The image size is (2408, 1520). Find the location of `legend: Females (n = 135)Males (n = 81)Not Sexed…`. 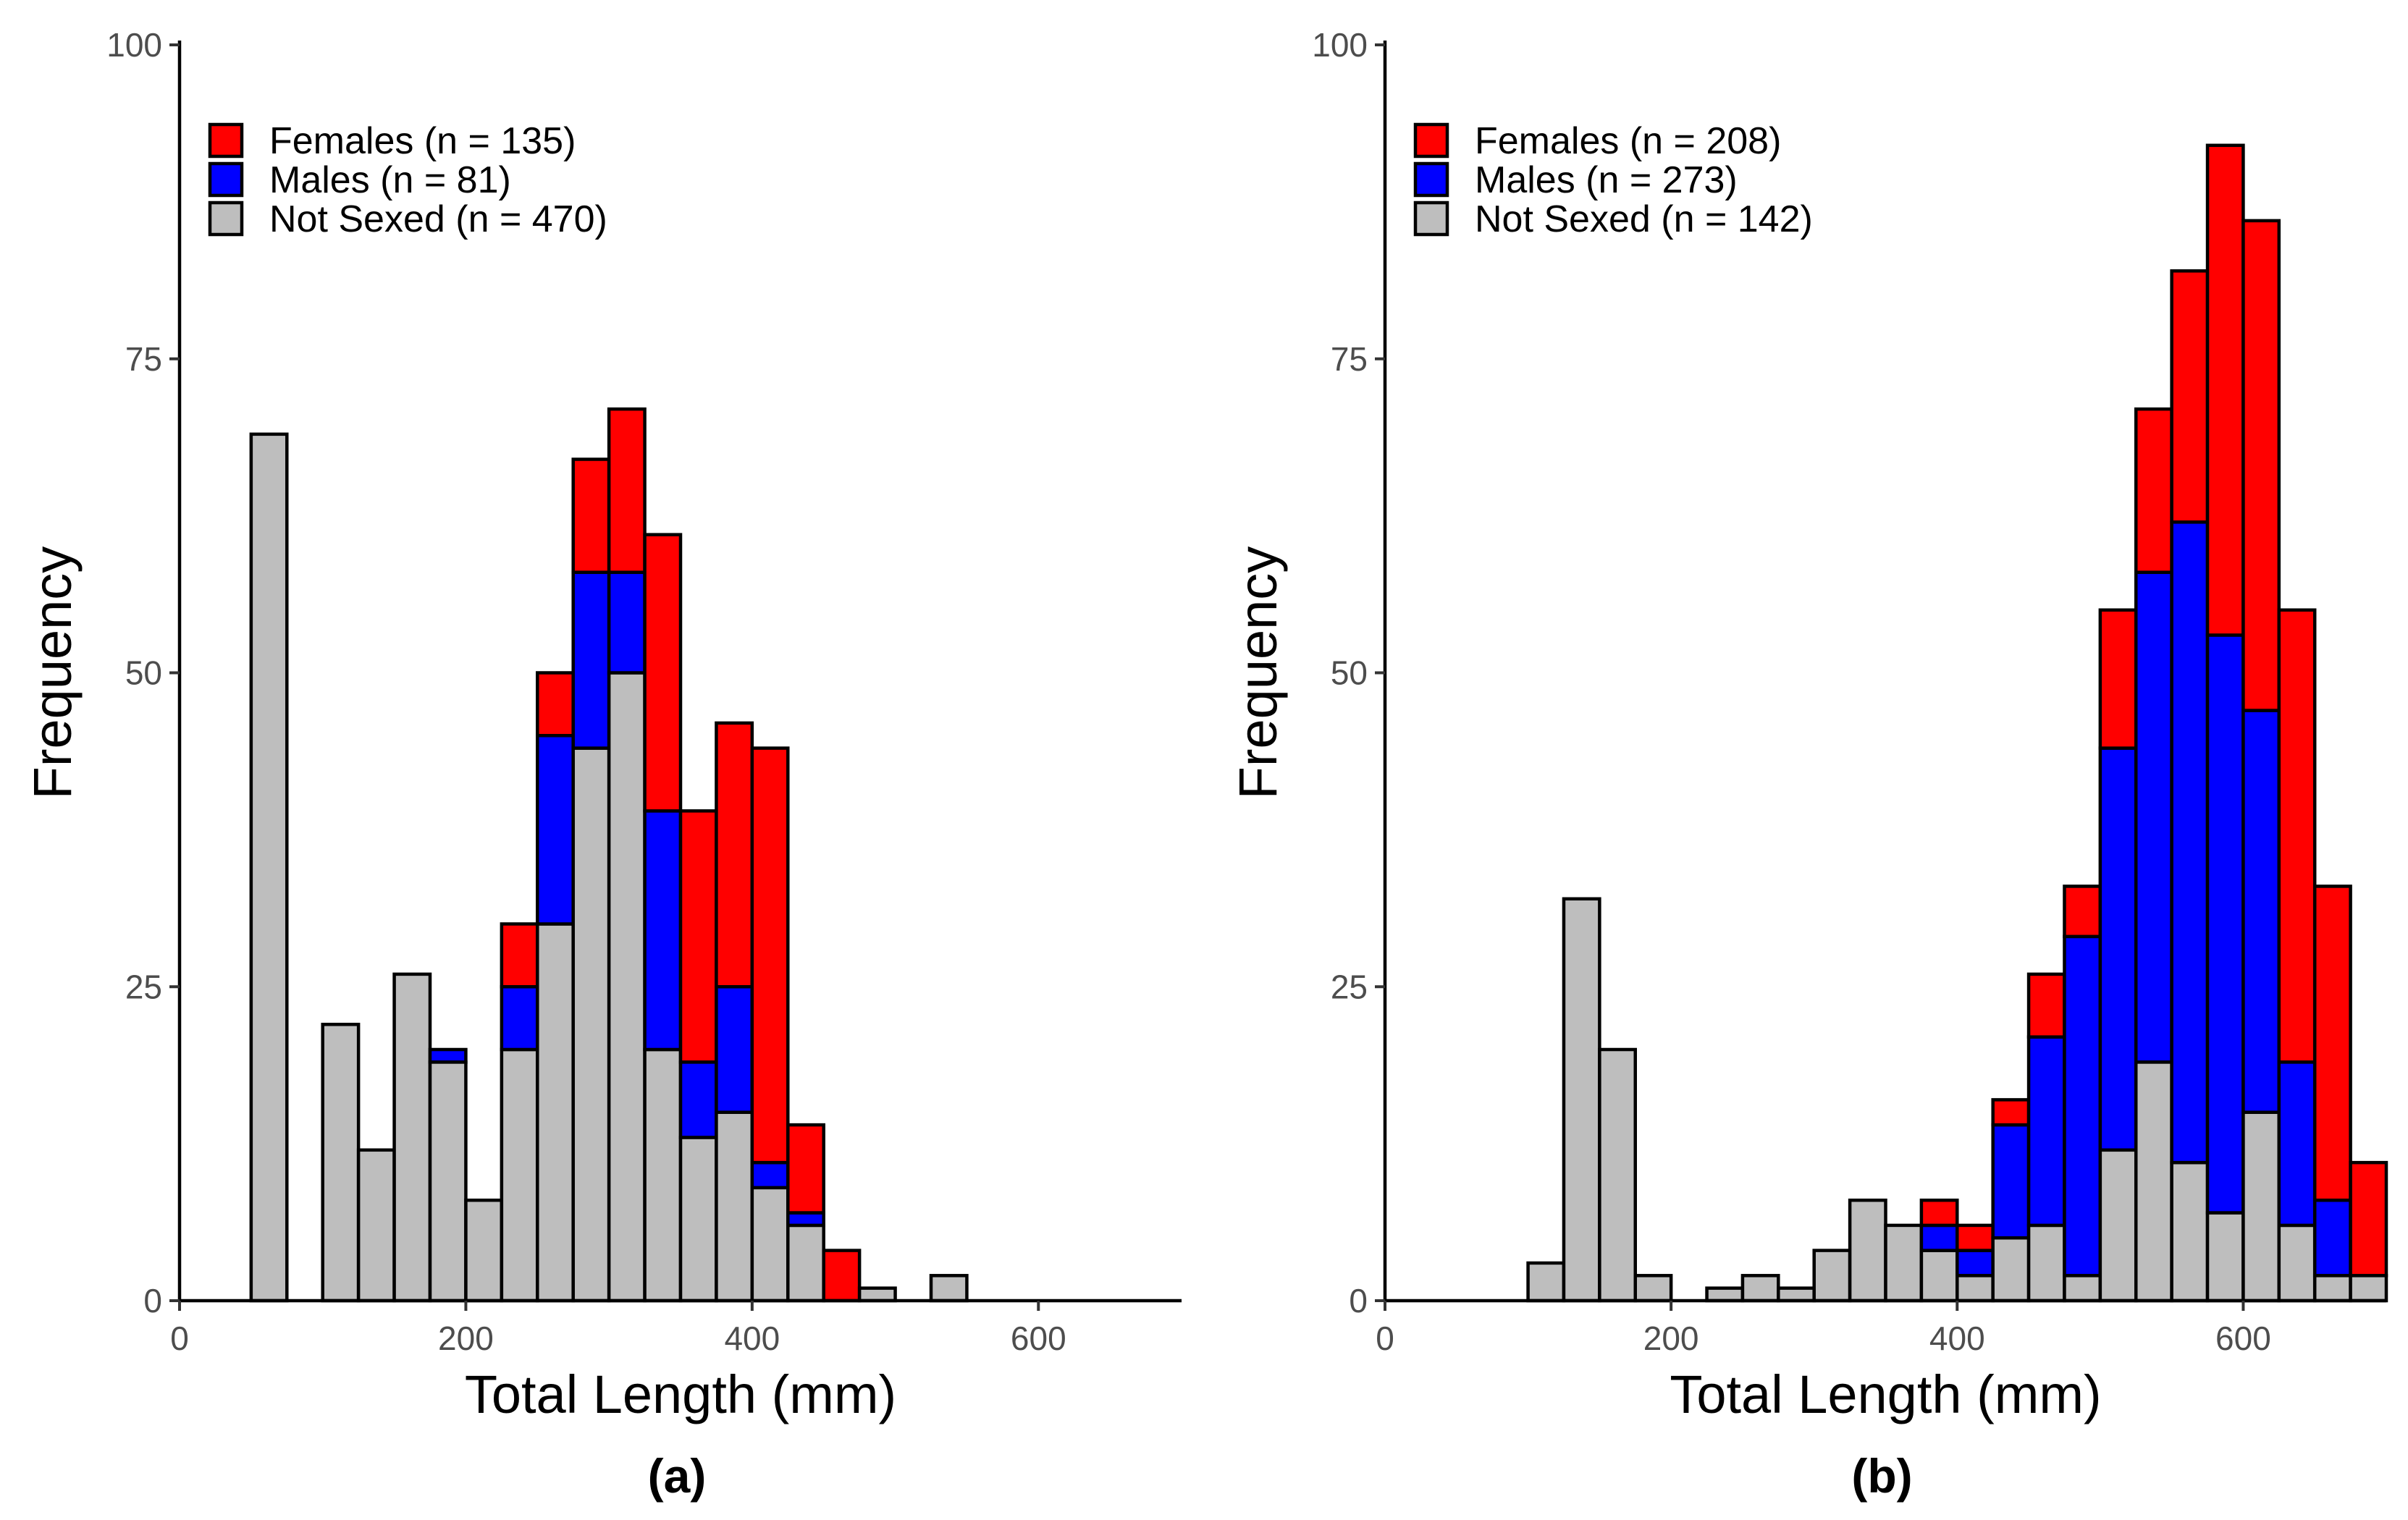

legend: Females (n = 135)Males (n = 81)Not Sexed… is located at coordinates (407, 180).